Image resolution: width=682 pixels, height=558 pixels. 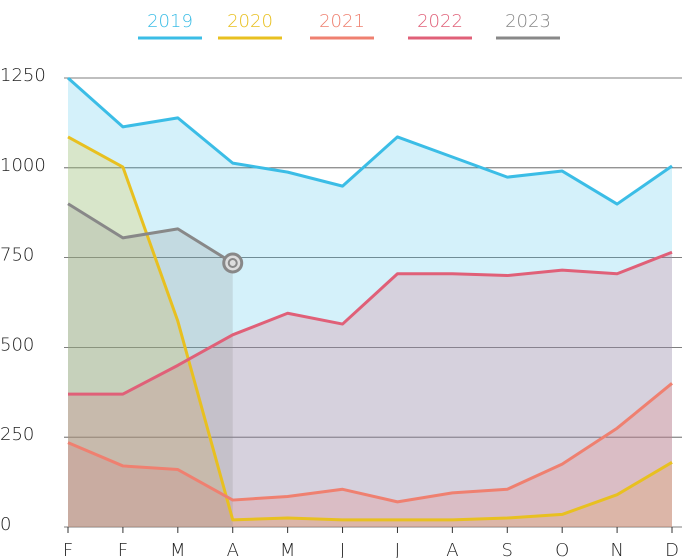 I want to click on x-tick-label: N, so click(x=616, y=549).